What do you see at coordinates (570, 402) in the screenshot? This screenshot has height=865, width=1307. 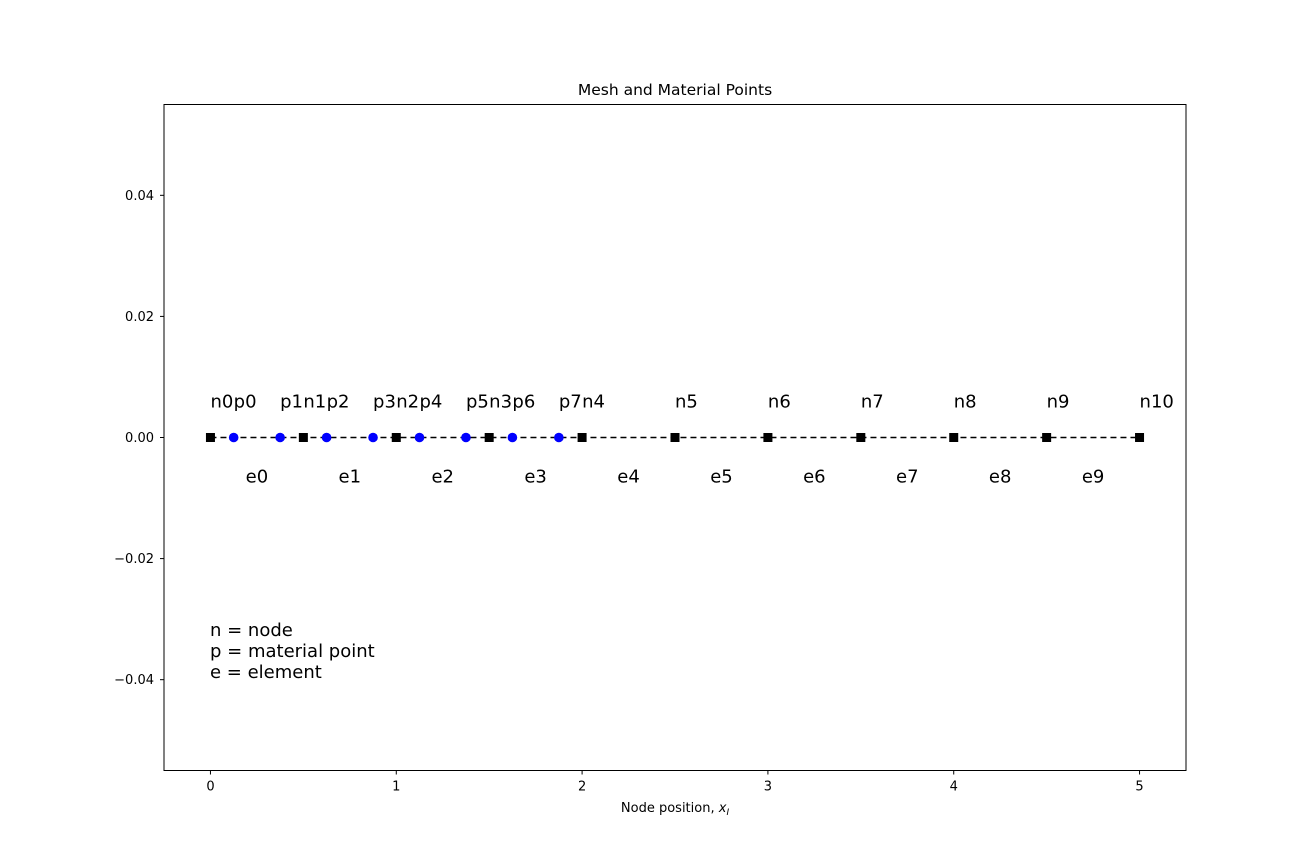 I see `material-point-label: p7` at bounding box center [570, 402].